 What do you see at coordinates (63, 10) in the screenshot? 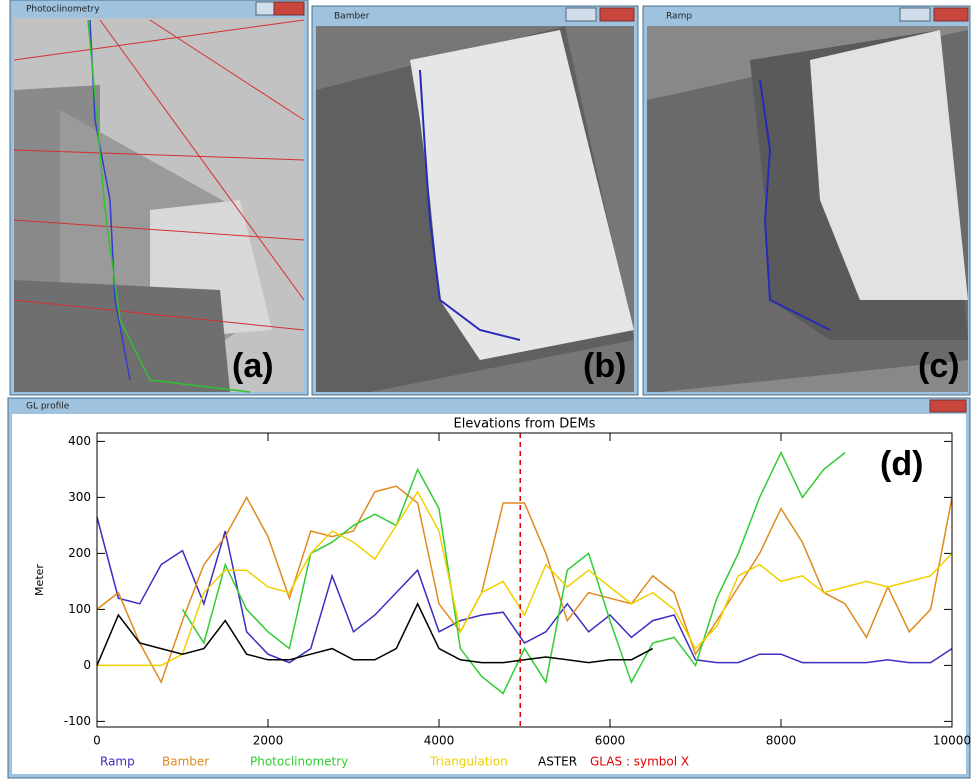
I see `window-title: Photoclinometry` at bounding box center [63, 10].